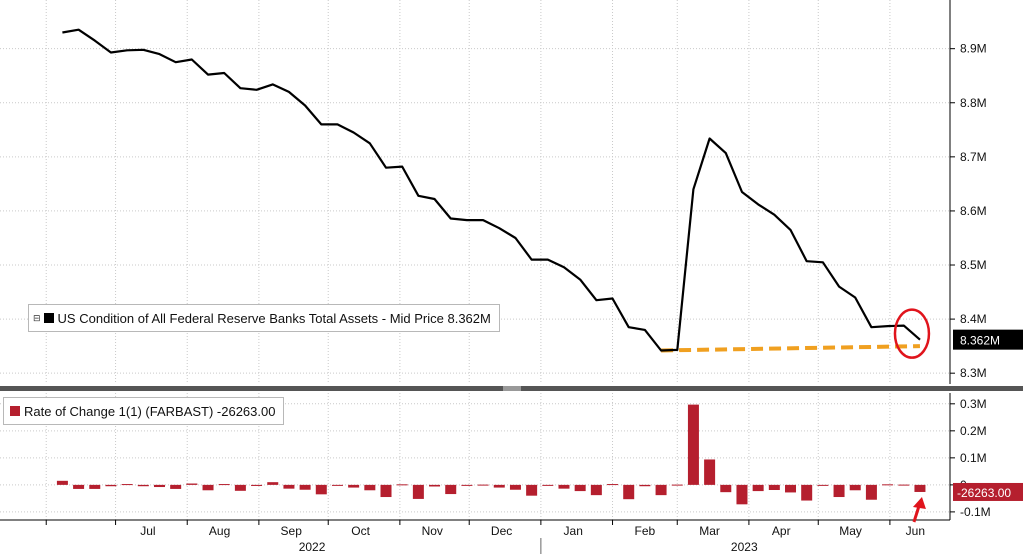 Image resolution: width=1023 pixels, height=554 pixels. Describe the element at coordinates (973, 103) in the screenshot. I see `y-tick-label: 8.8M` at that location.